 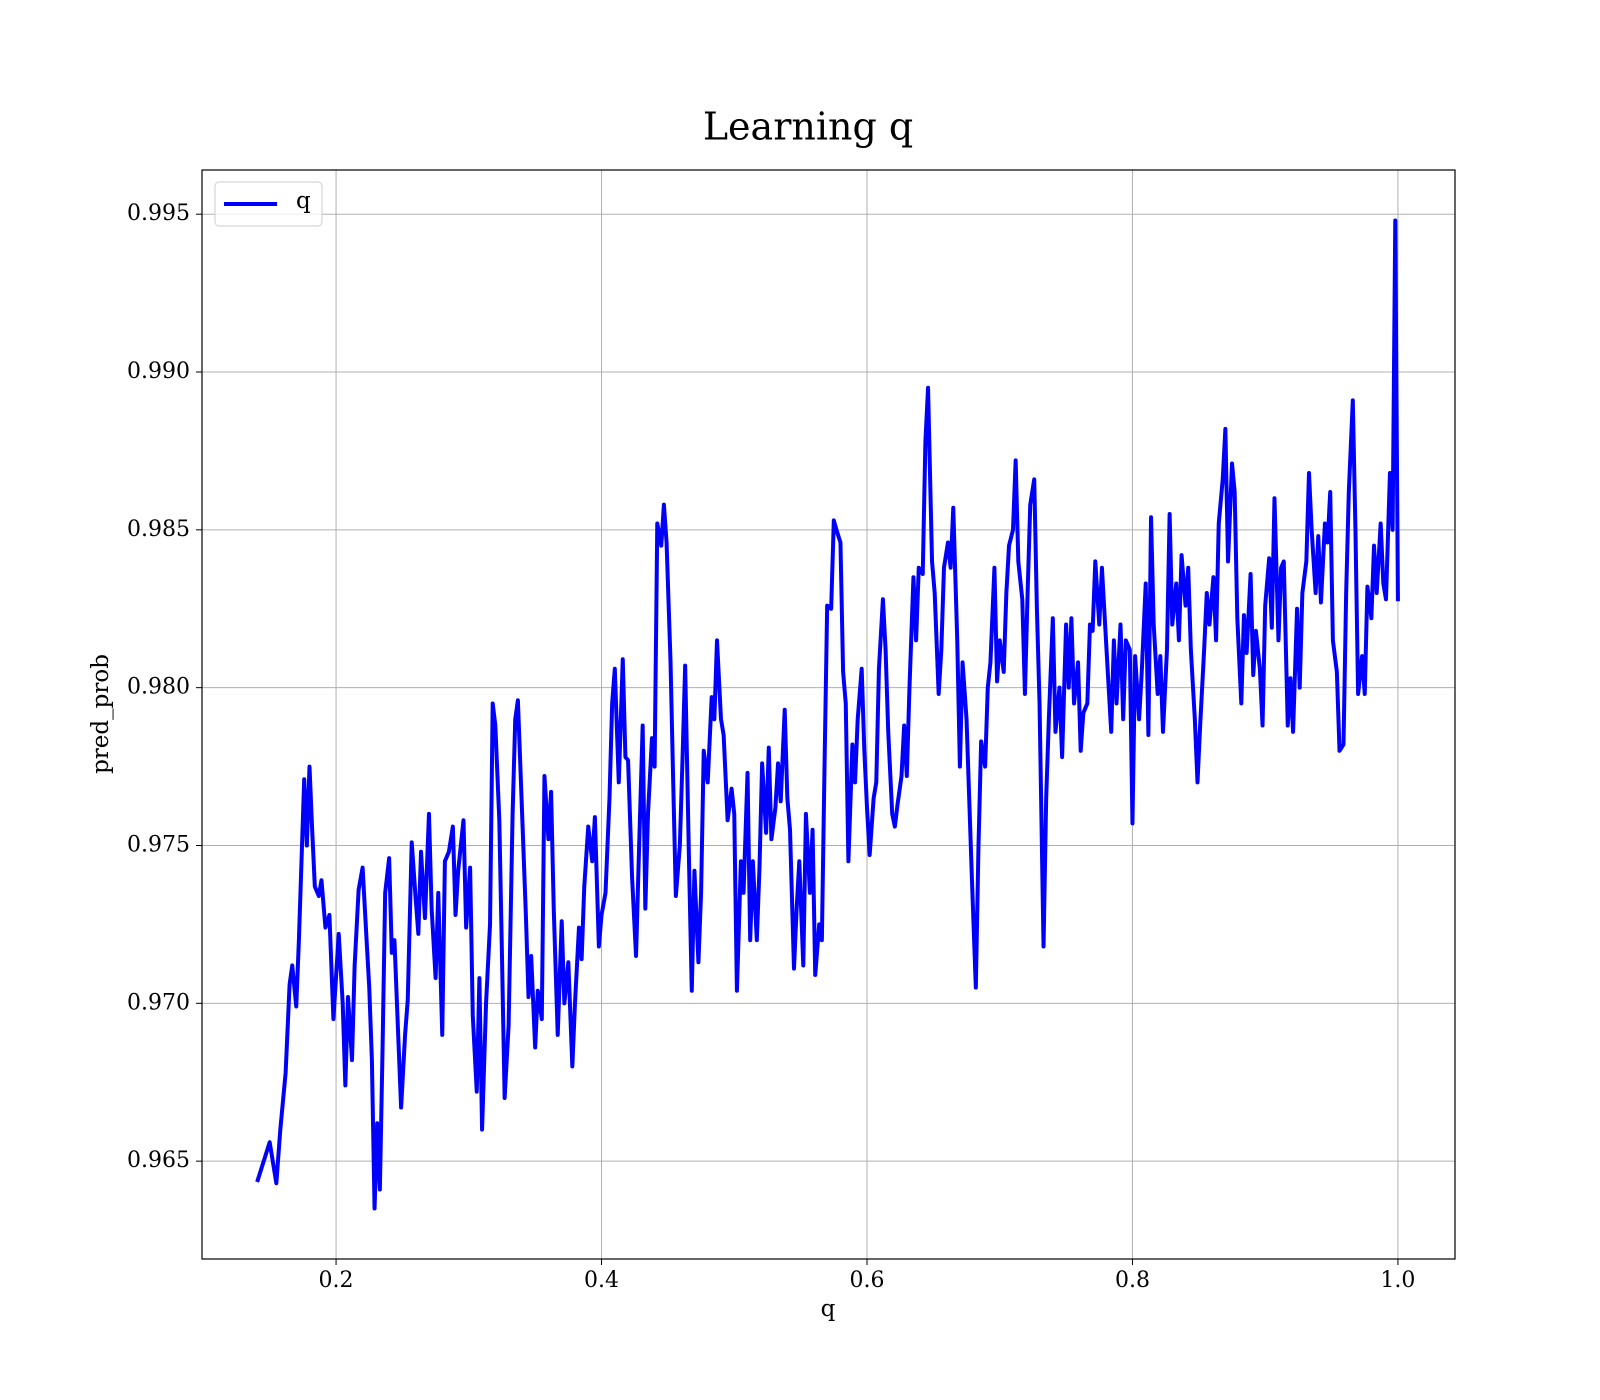 I want to click on y-tick-label: 0.965, so click(x=158, y=1160).